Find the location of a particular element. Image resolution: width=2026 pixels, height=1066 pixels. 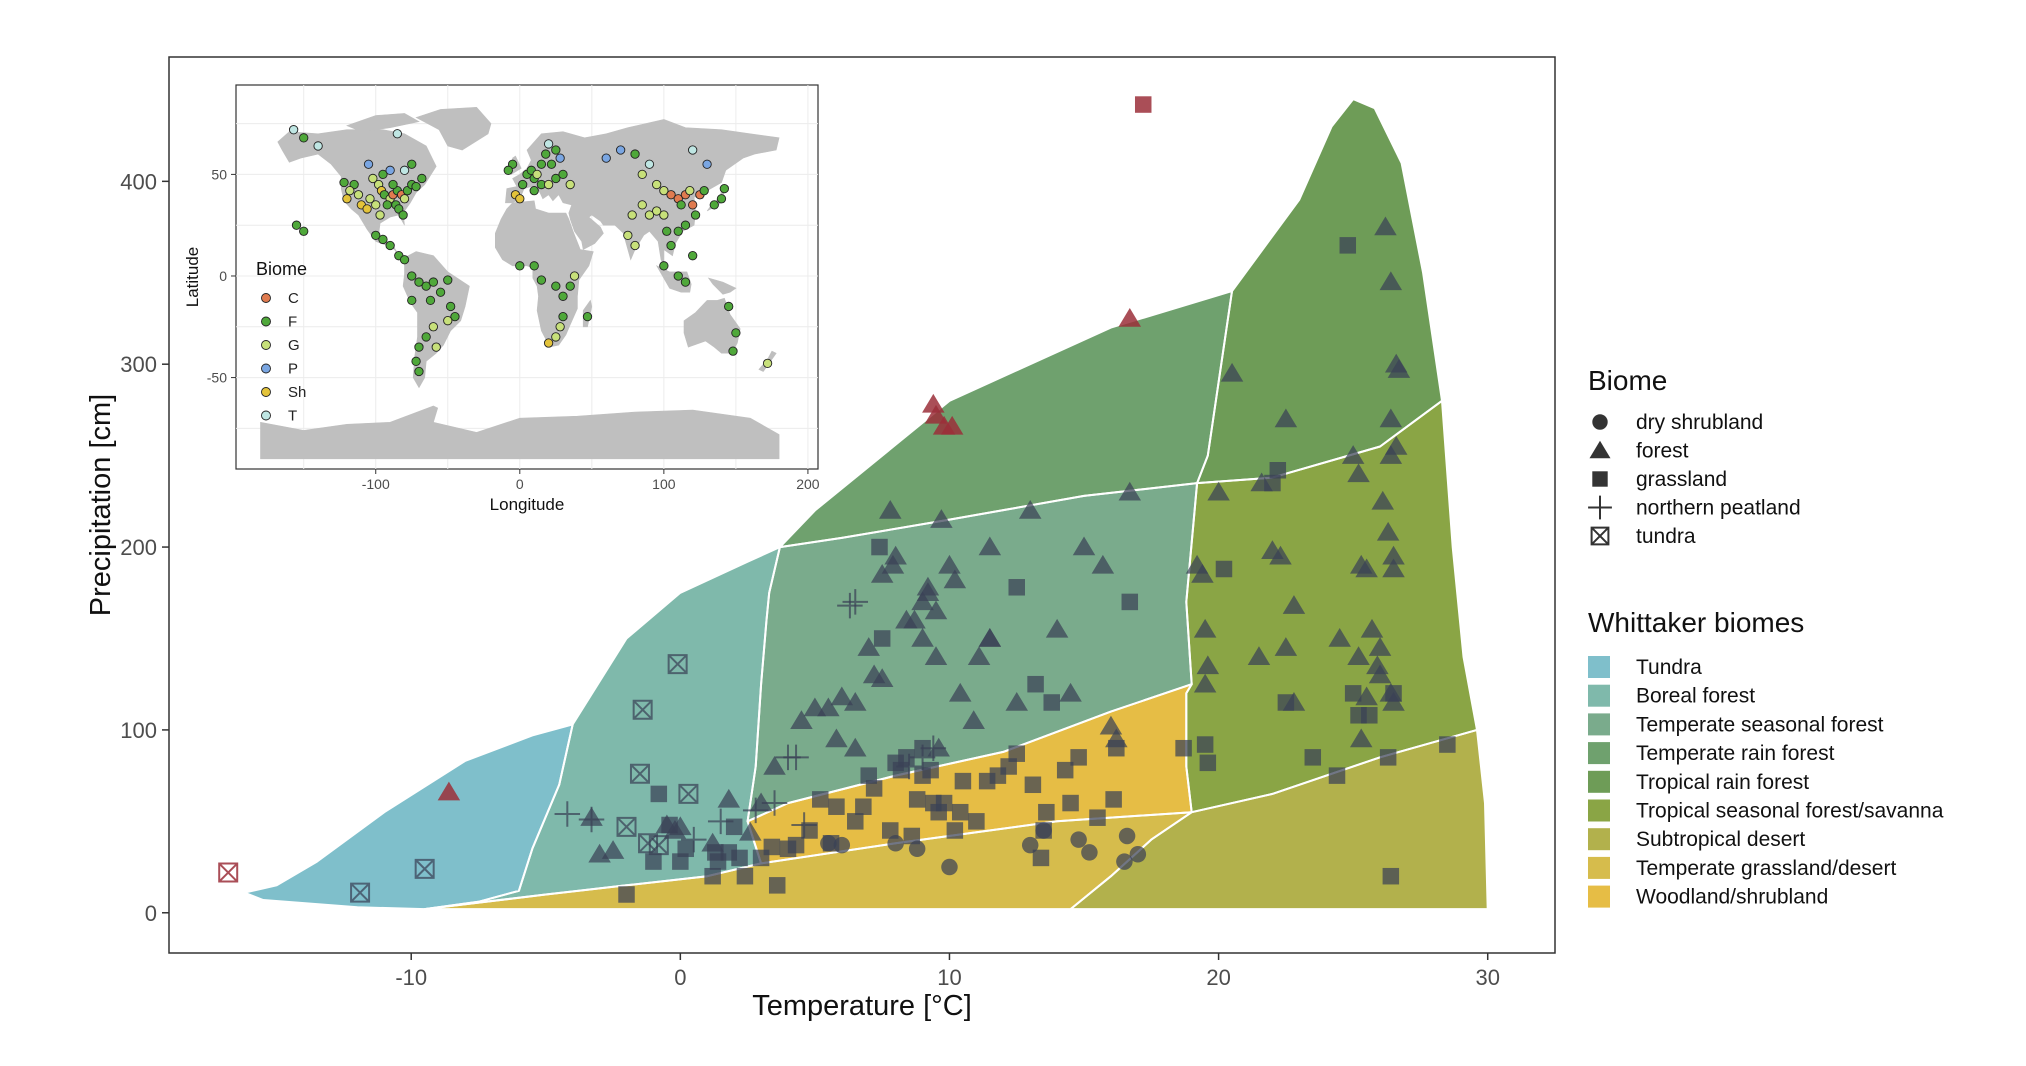

inset-x-tick-label: 0 is located at coordinates (520, 484).